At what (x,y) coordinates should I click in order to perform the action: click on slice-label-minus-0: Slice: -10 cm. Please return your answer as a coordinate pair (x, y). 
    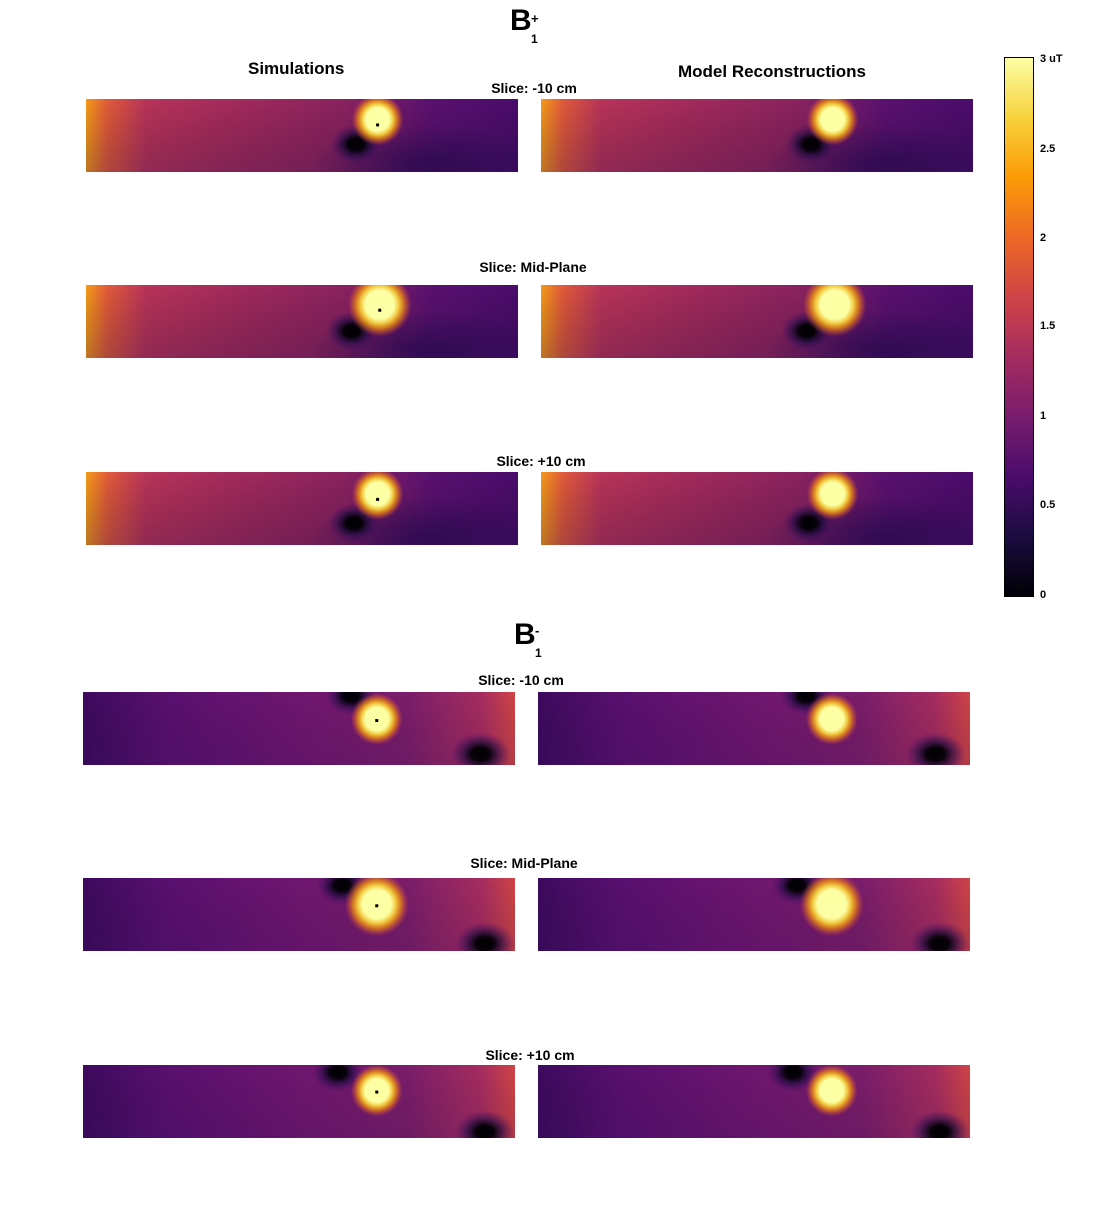
    Looking at the image, I should click on (521, 680).